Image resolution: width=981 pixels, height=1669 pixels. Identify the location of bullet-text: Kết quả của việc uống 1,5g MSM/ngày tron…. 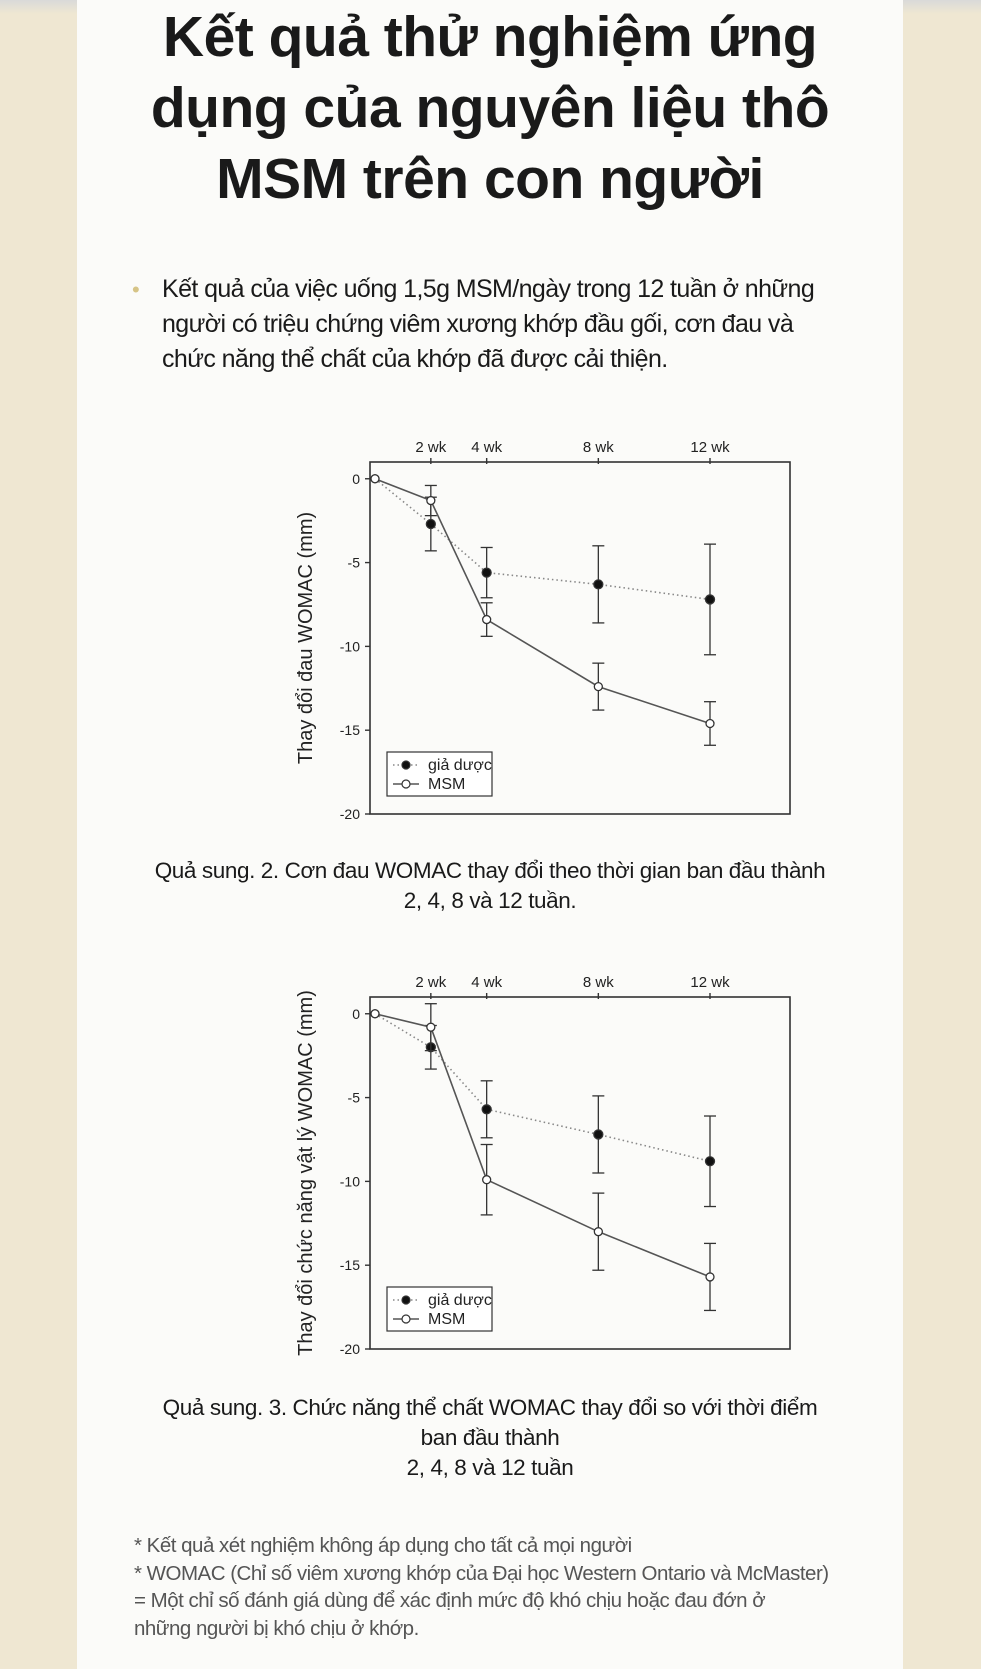
(512, 324).